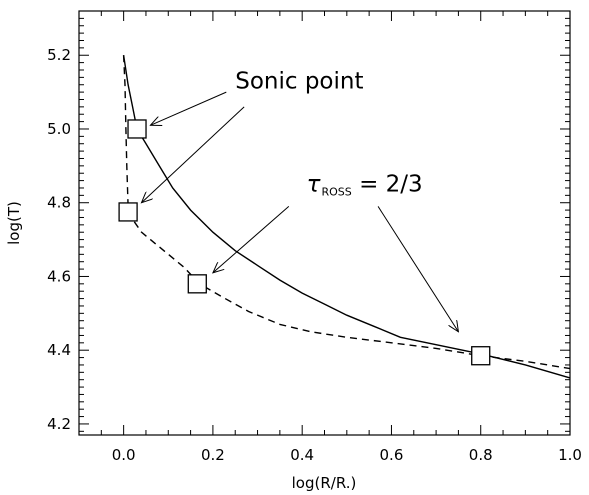 This screenshot has height=495, width=589. I want to click on tau-symbol: τ, so click(314, 185).